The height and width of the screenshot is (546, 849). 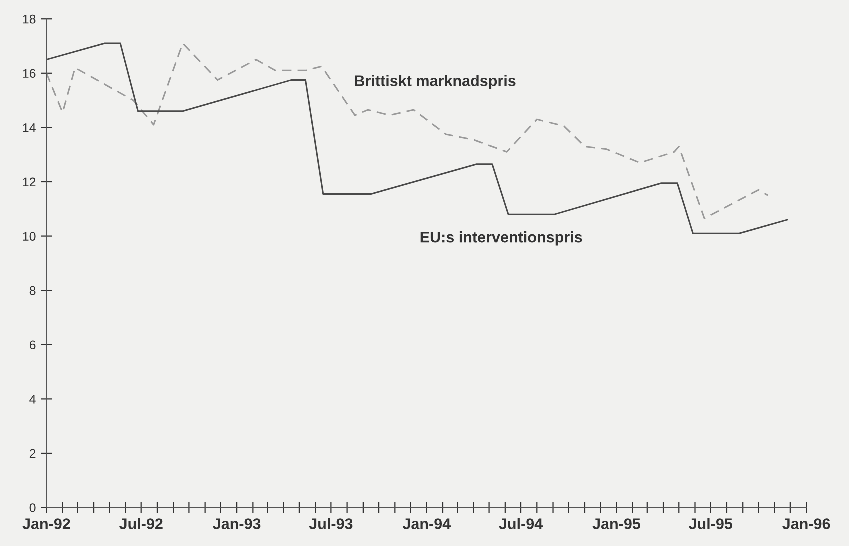 What do you see at coordinates (29, 19) in the screenshot?
I see `y-tick-label: 18` at bounding box center [29, 19].